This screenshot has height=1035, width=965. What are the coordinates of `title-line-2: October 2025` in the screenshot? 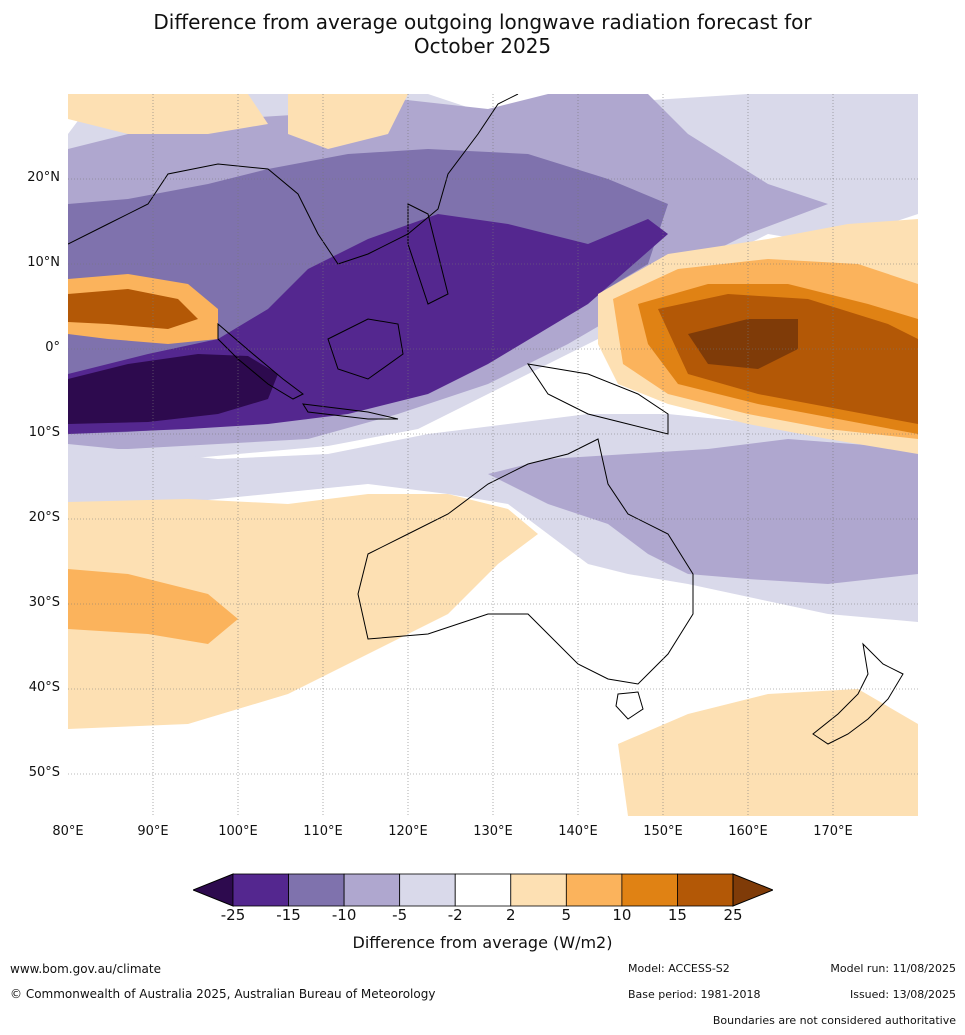 It's located at (482, 46).